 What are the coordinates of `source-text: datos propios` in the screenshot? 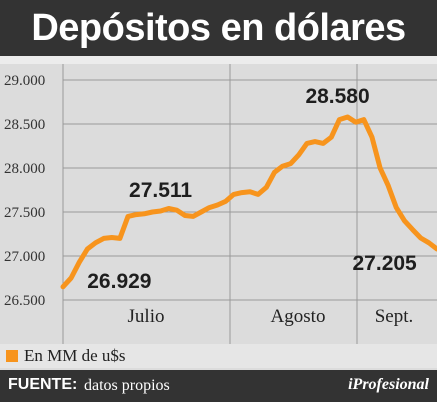 It's located at (127, 385).